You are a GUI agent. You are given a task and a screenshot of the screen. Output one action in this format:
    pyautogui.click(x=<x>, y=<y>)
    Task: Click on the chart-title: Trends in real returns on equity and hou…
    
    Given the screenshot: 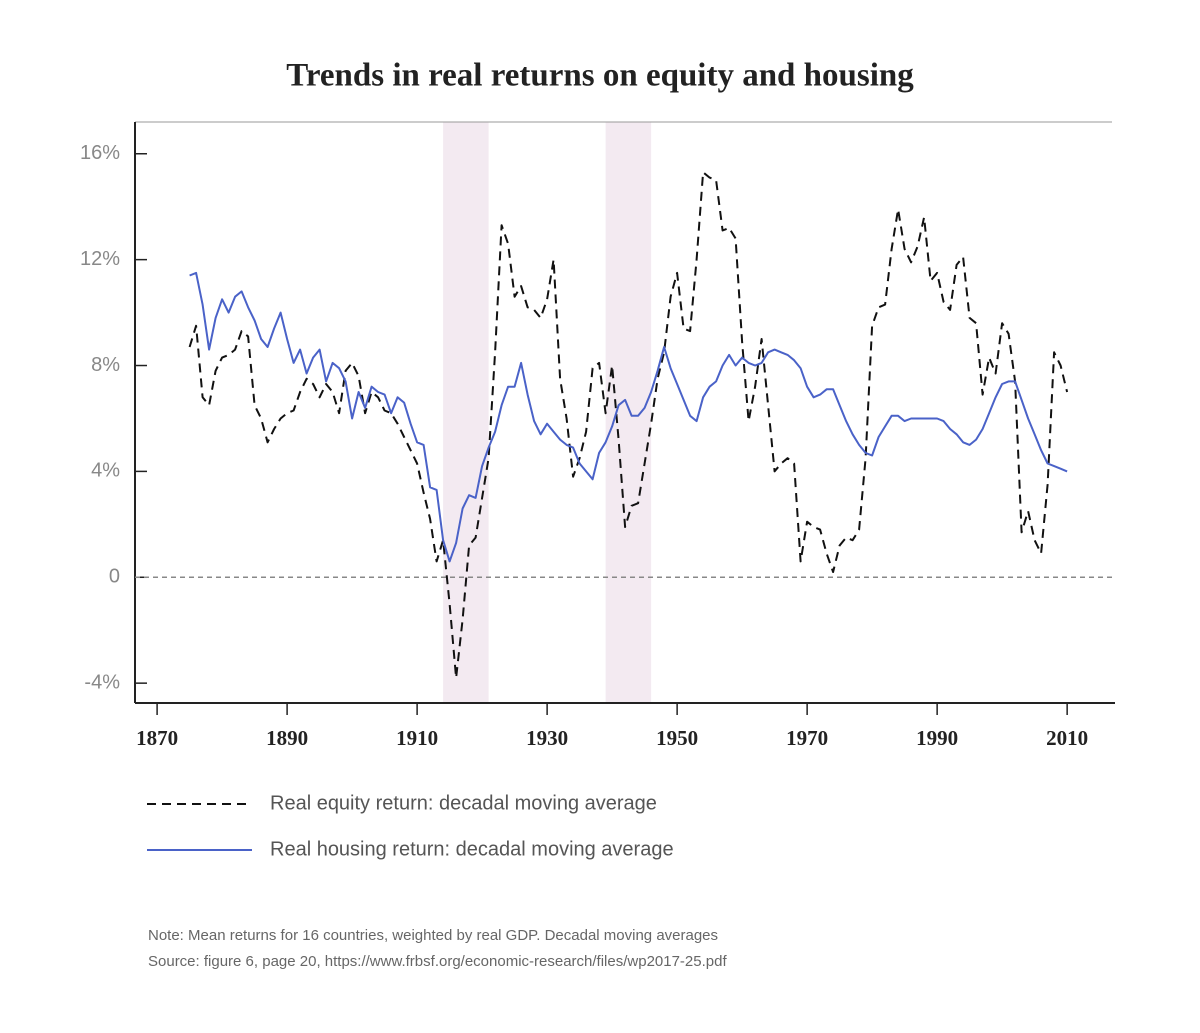 What is the action you would take?
    pyautogui.click(x=600, y=76)
    